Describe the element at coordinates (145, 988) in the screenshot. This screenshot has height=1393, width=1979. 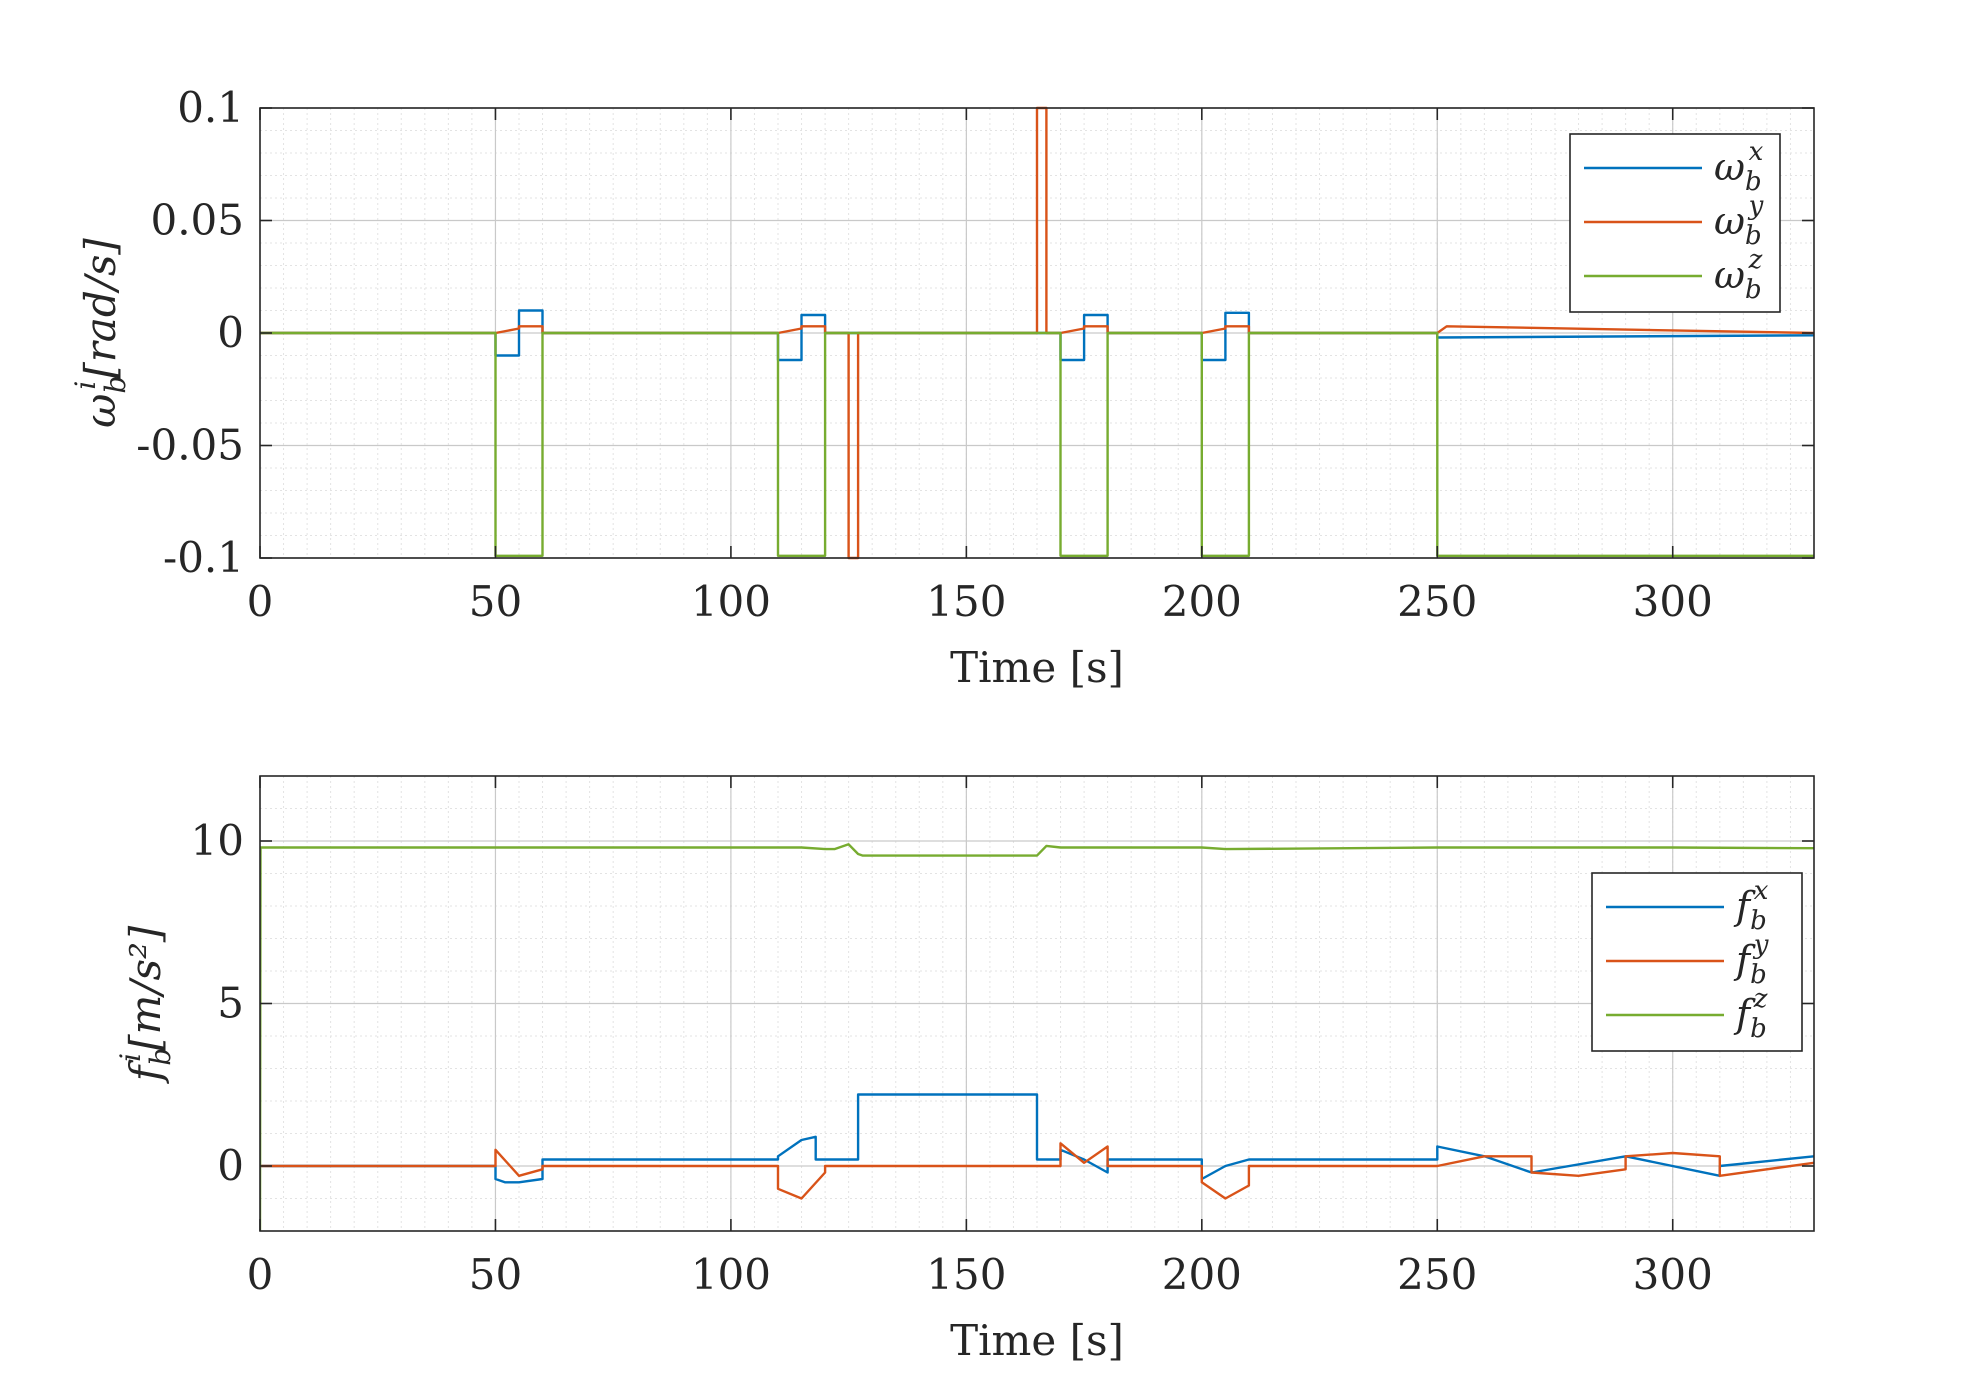
I see `y-axis-label-unit: [m/s²]` at that location.